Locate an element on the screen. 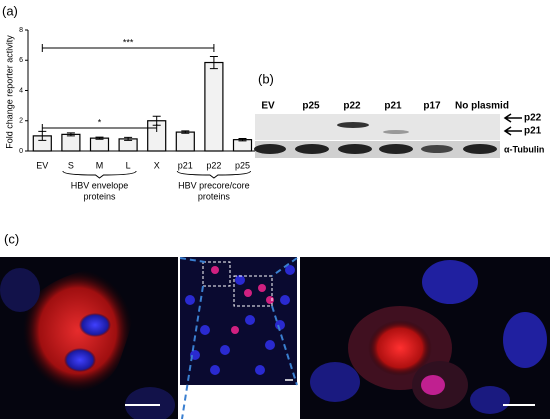  y-tick-label: 4 is located at coordinates (21, 90).